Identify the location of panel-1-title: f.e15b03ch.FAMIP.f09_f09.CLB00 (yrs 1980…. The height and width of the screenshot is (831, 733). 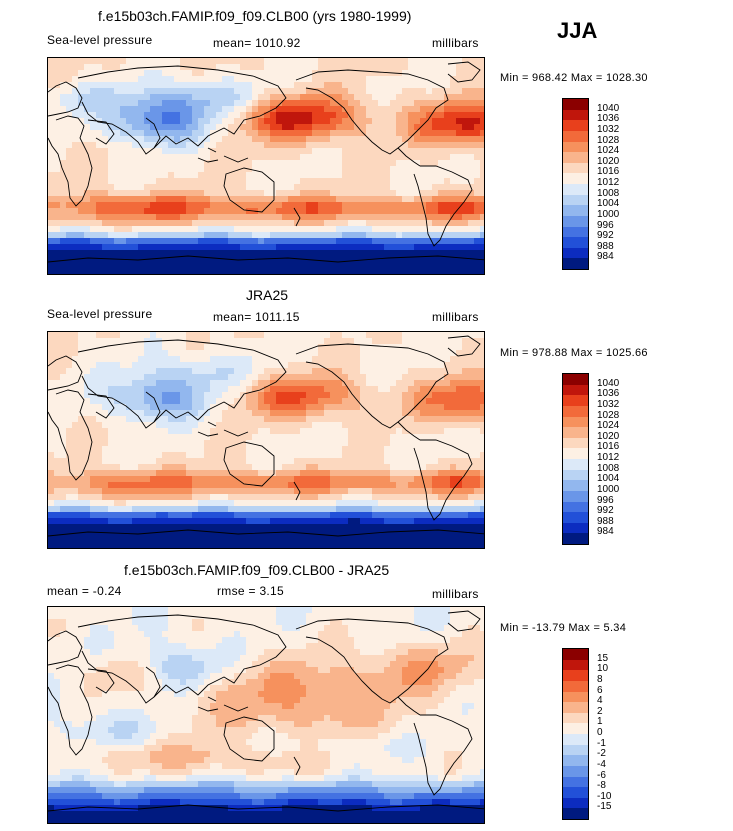
(255, 16).